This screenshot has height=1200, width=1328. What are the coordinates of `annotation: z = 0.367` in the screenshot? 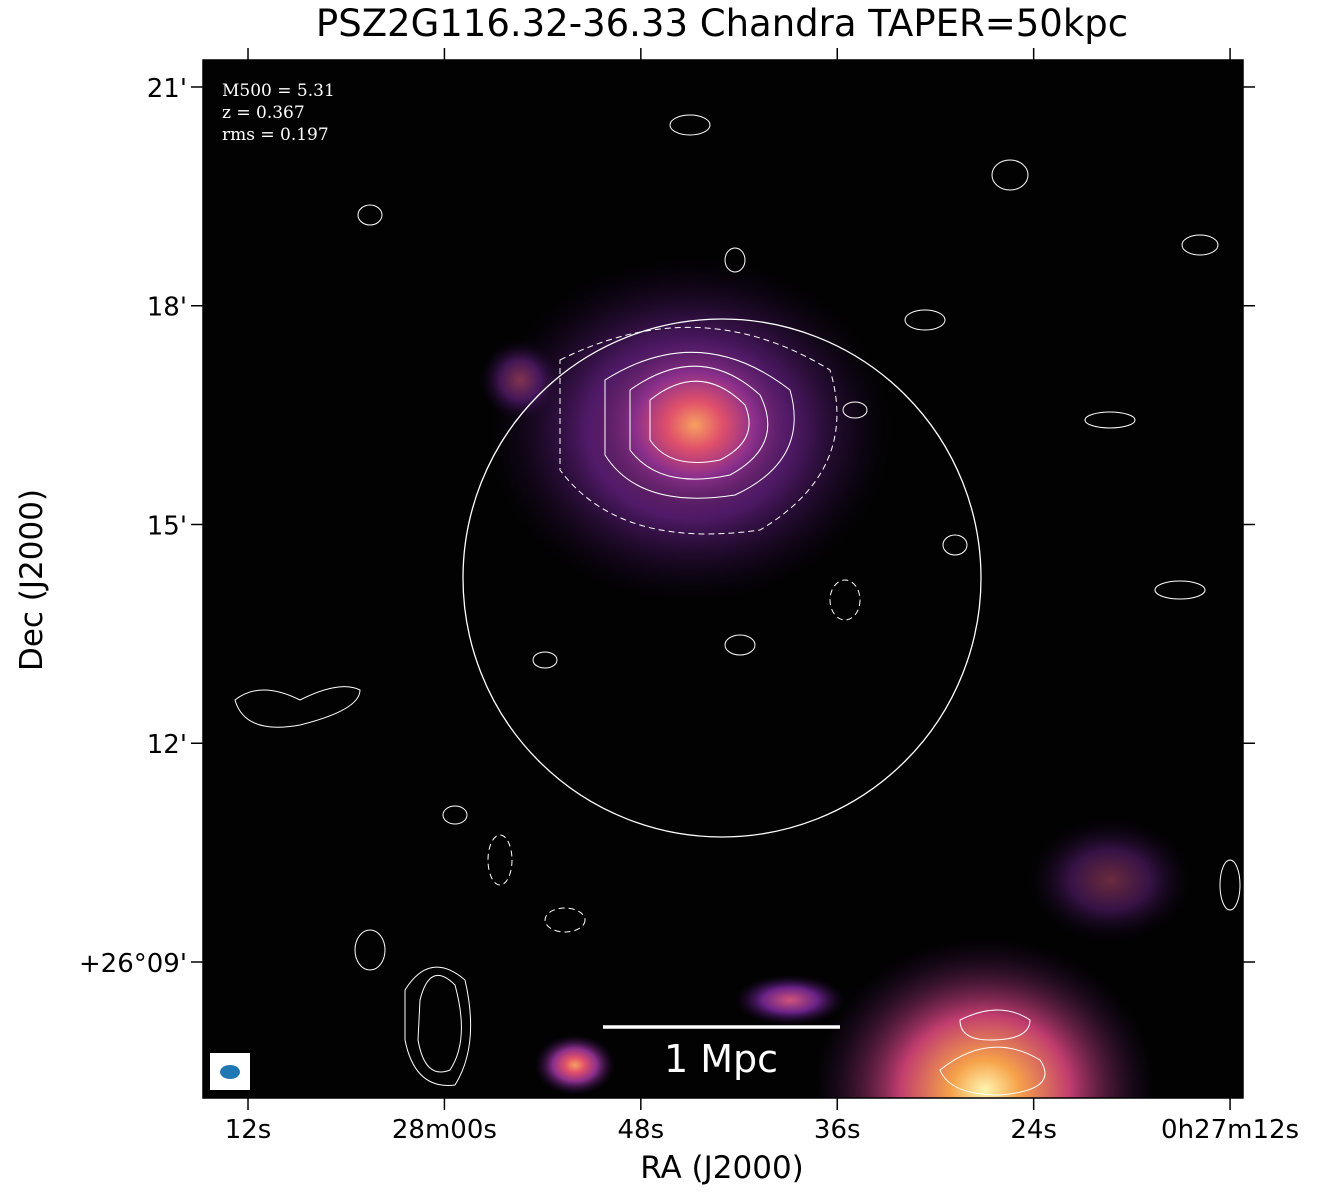 It's located at (263, 113).